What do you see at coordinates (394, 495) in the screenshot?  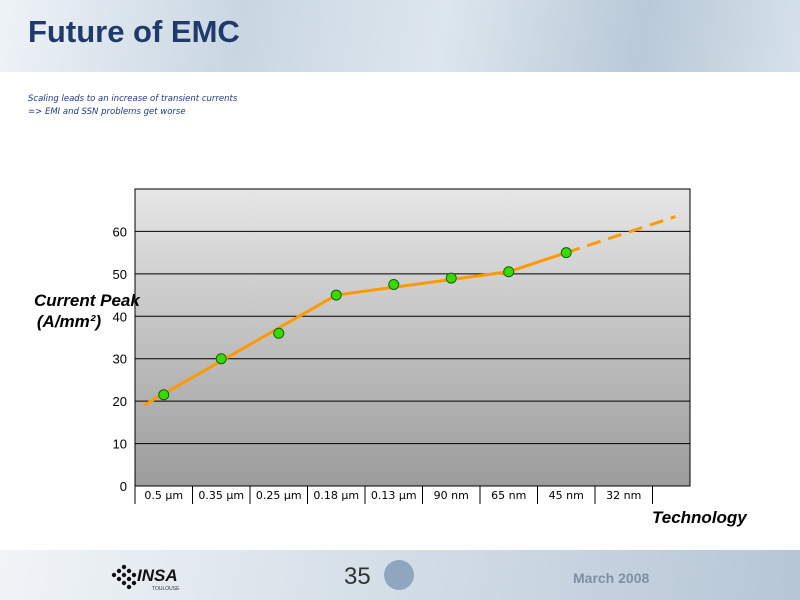 I see `x-tick-label: 0.13 µm` at bounding box center [394, 495].